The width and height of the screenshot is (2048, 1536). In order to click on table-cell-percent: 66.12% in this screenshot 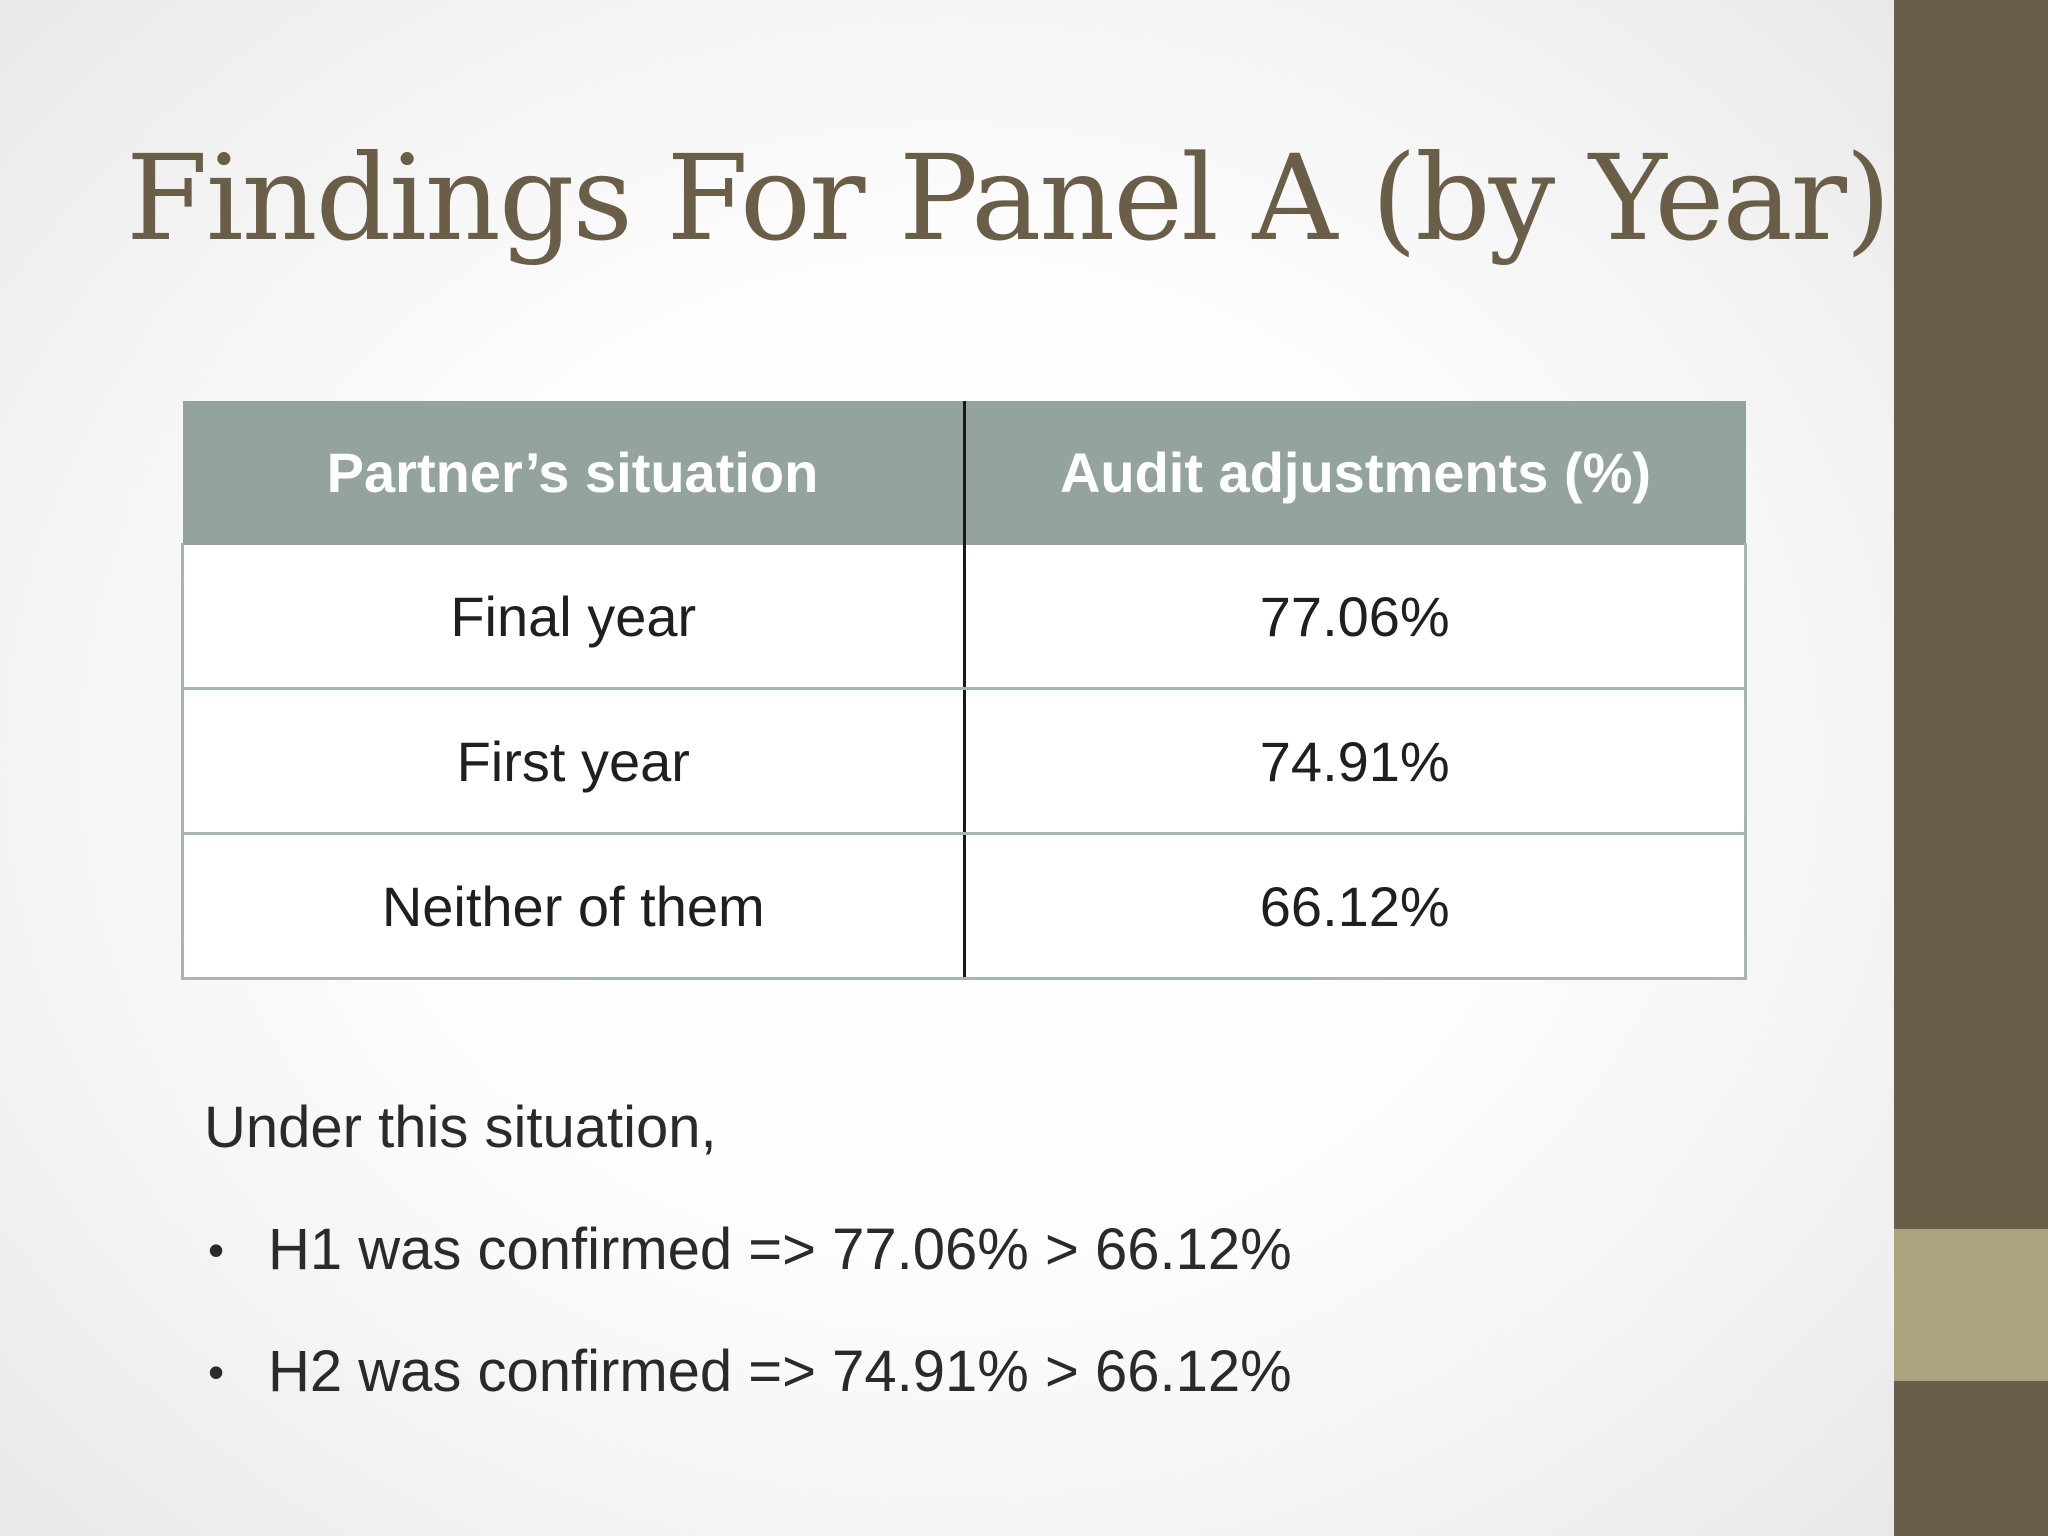, I will do `click(1355, 906)`.